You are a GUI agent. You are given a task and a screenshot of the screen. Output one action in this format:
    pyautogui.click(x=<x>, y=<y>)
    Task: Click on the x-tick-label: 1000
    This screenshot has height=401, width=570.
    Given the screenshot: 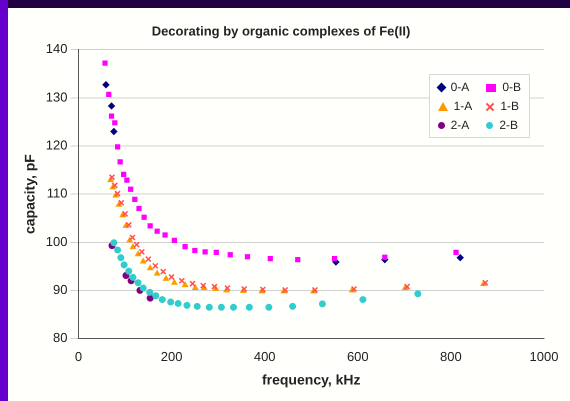 What is the action you would take?
    pyautogui.click(x=544, y=356)
    